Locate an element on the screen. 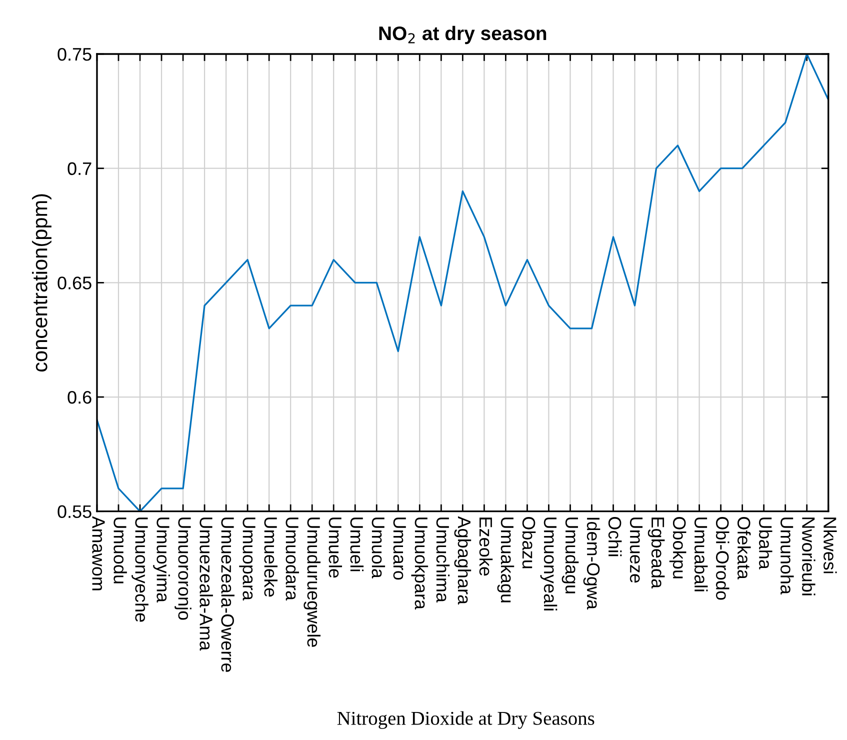  x-tick-label: Umuonyeche is located at coordinates (140, 570).